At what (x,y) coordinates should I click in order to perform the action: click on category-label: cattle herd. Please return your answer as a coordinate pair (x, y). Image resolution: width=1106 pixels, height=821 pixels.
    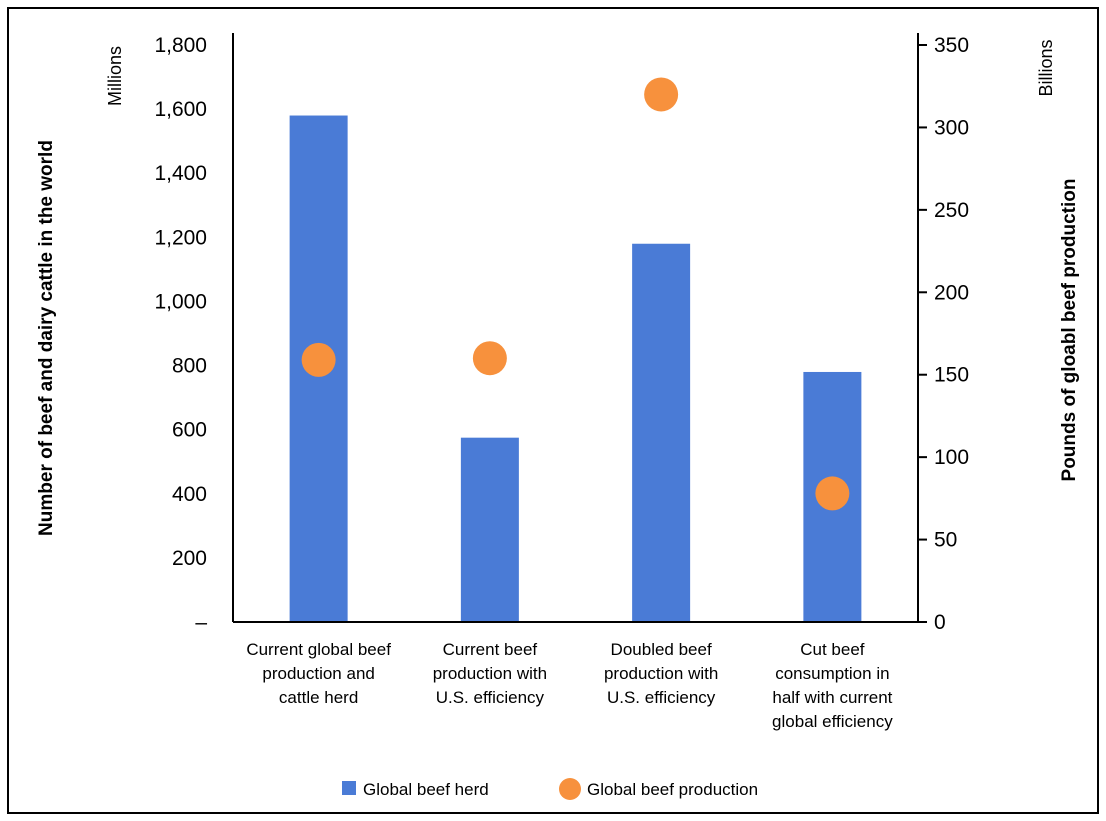
    Looking at the image, I should click on (318, 697).